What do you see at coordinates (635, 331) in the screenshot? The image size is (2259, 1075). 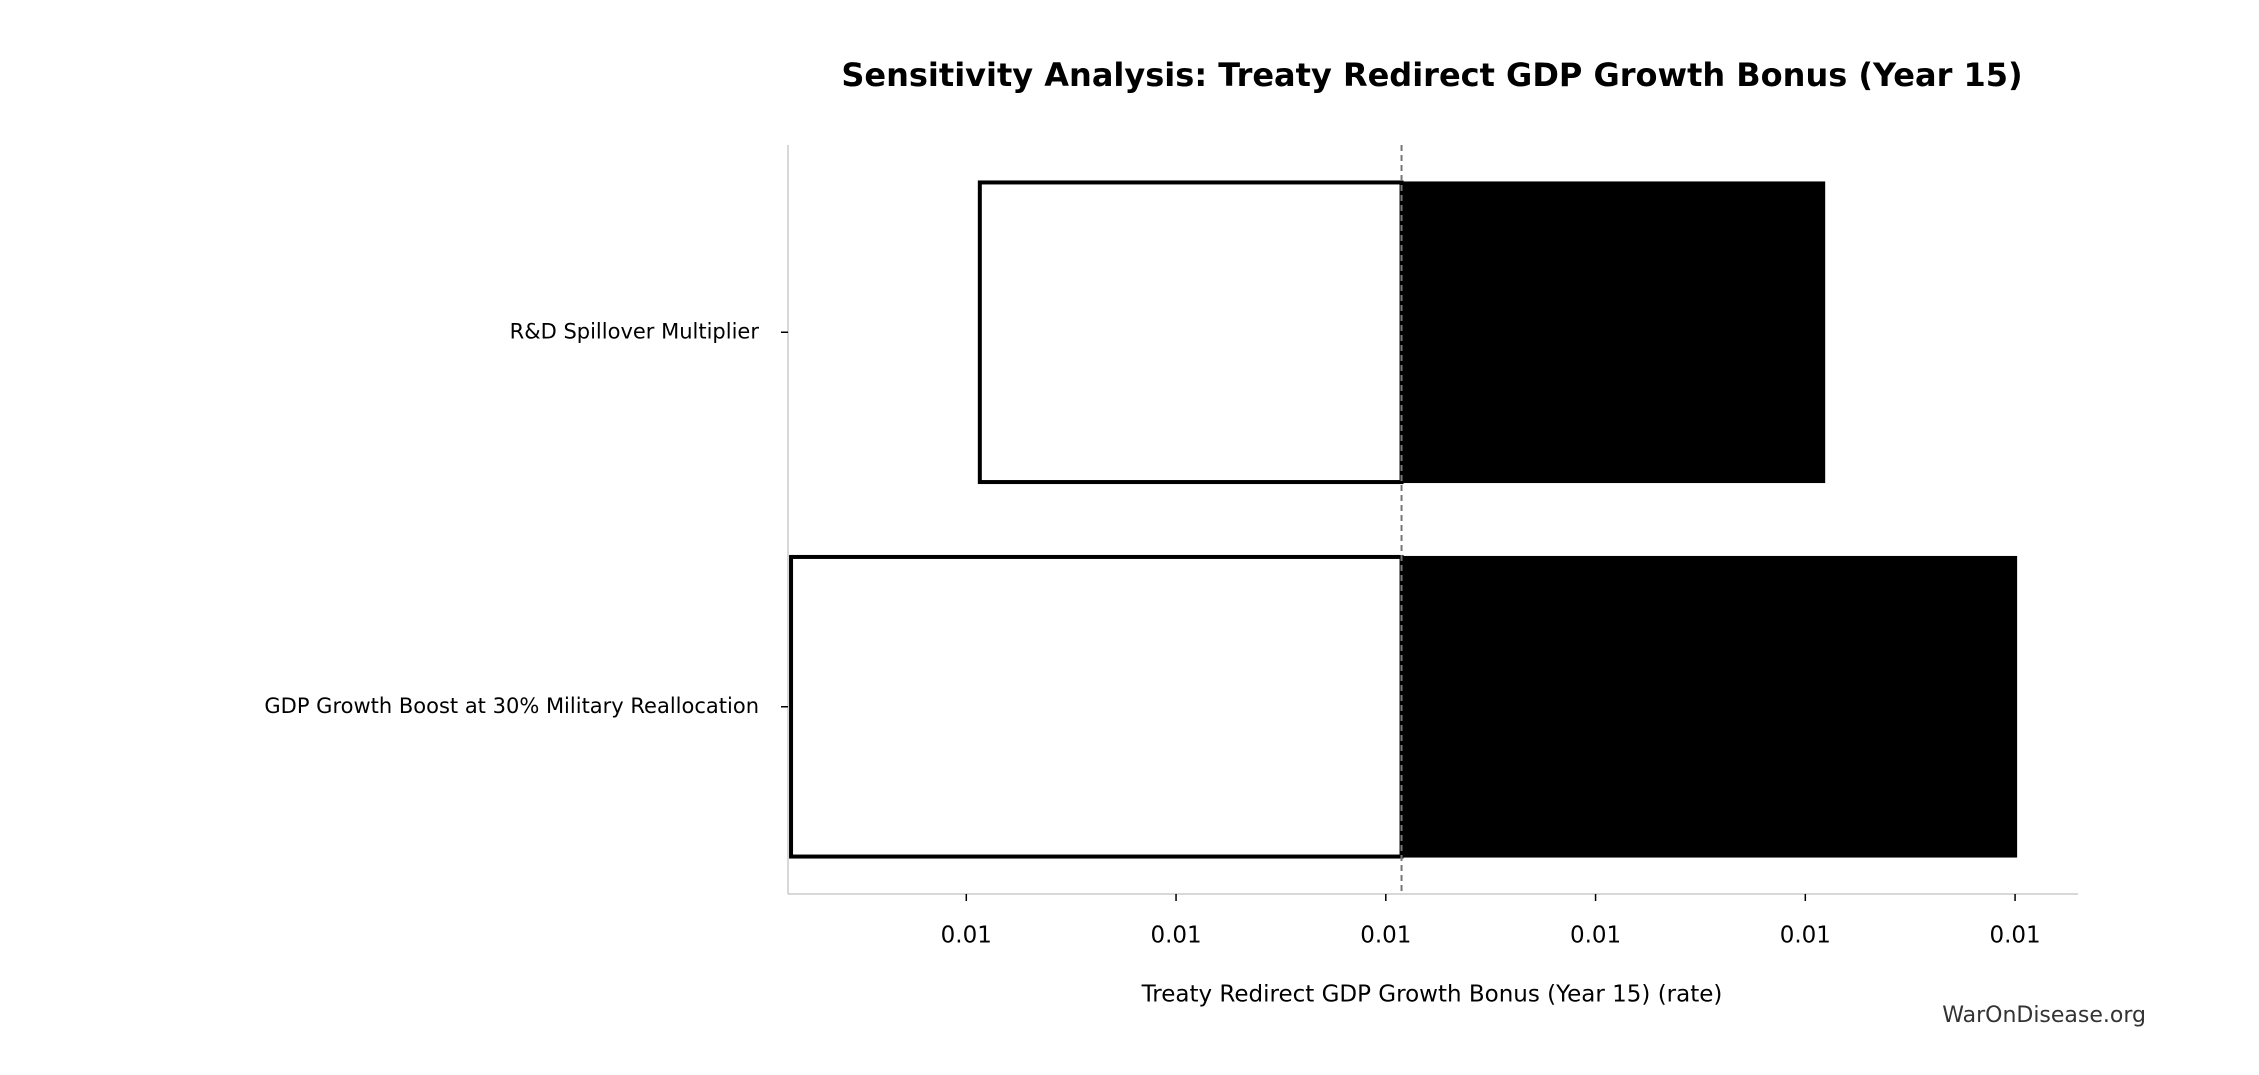 I see `y-tick-label: R&D Spillover Multiplier` at bounding box center [635, 331].